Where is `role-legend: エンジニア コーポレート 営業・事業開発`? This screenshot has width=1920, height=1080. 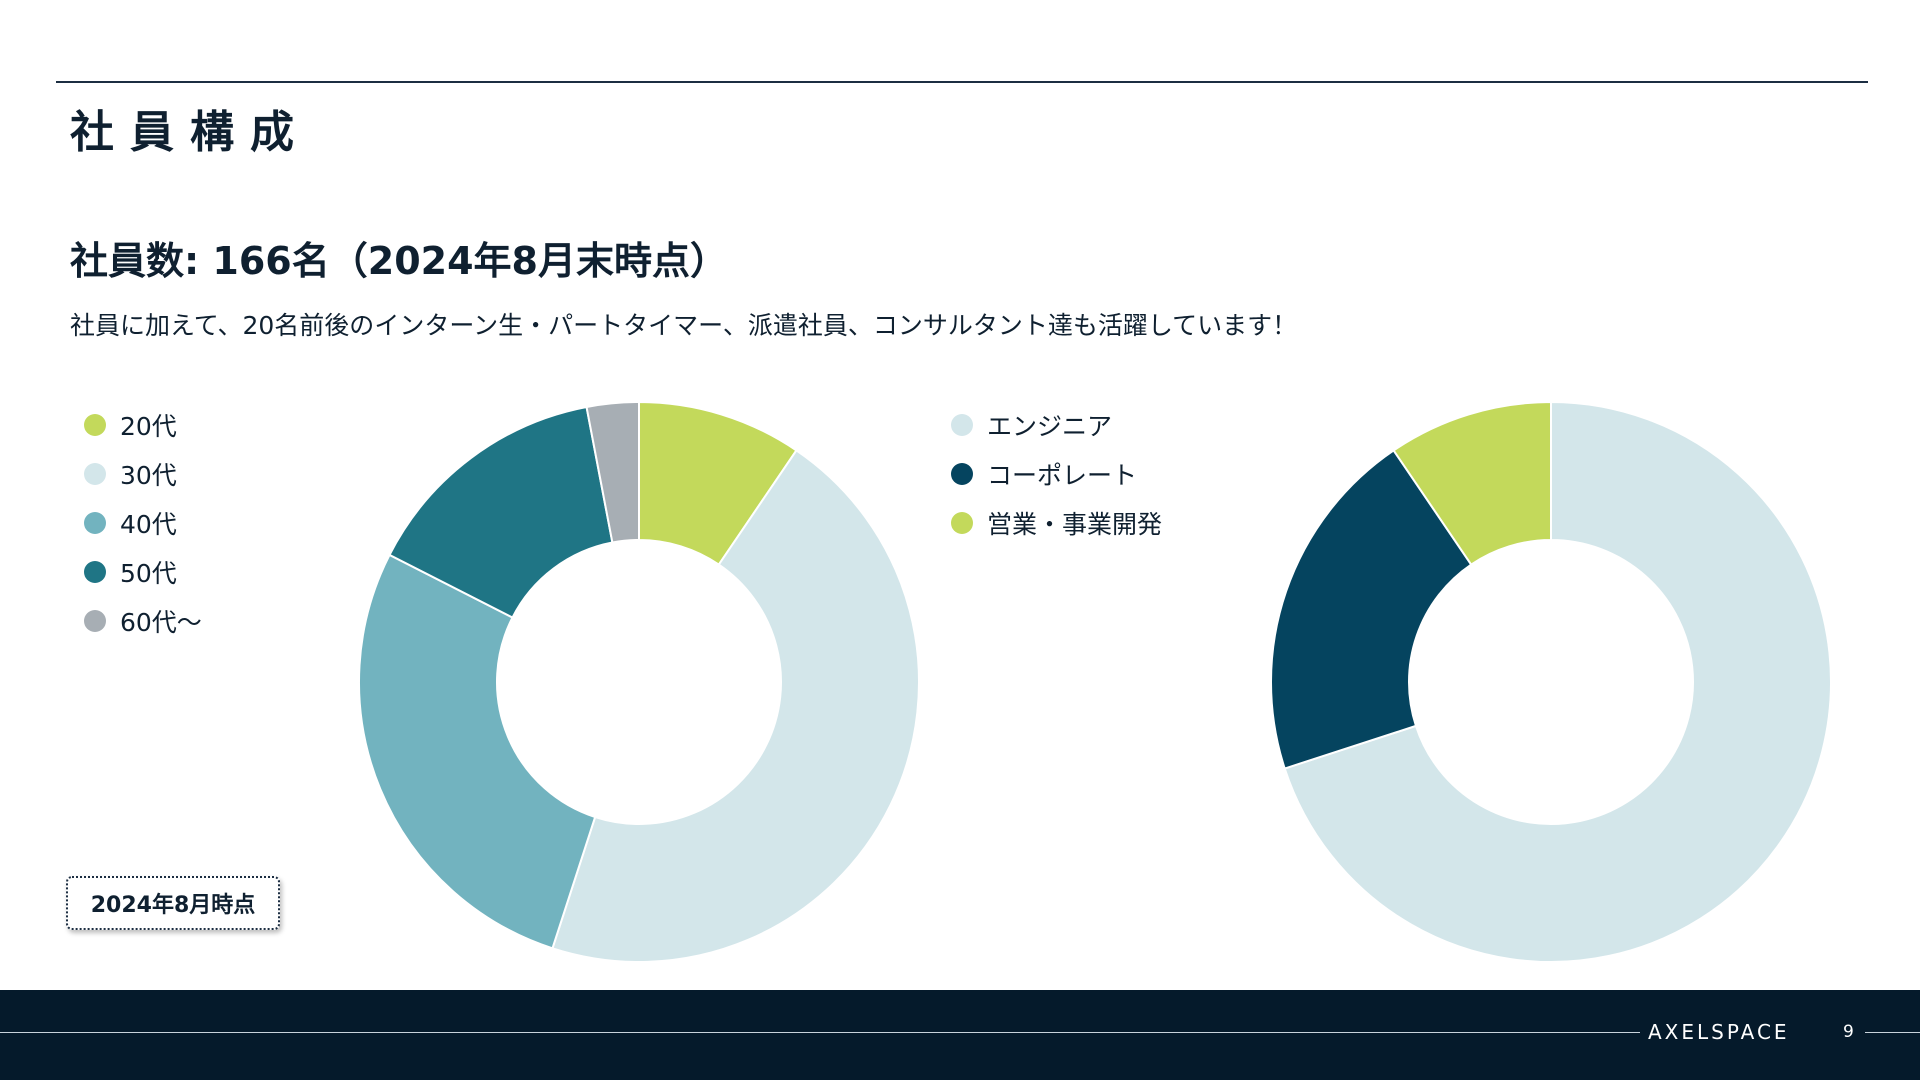
role-legend: エンジニア コーポレート 営業・事業開発 is located at coordinates (1056, 473).